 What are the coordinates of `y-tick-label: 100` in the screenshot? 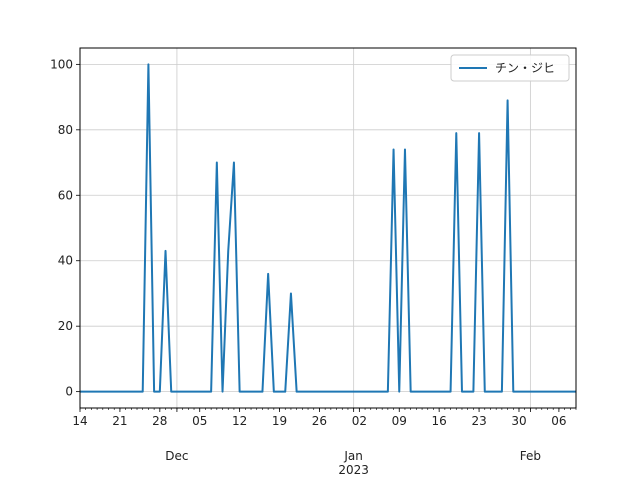 It's located at (61, 64).